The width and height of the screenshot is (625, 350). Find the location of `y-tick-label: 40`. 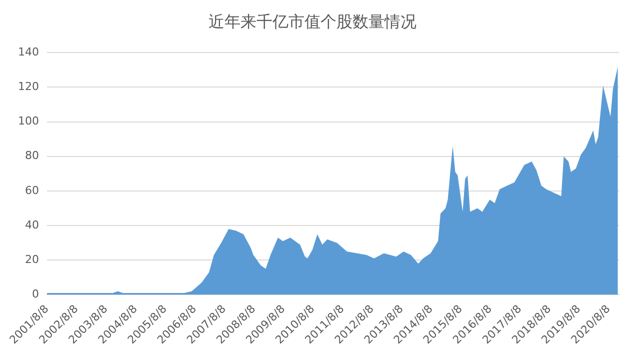

y-tick-label: 40 is located at coordinates (31, 225).